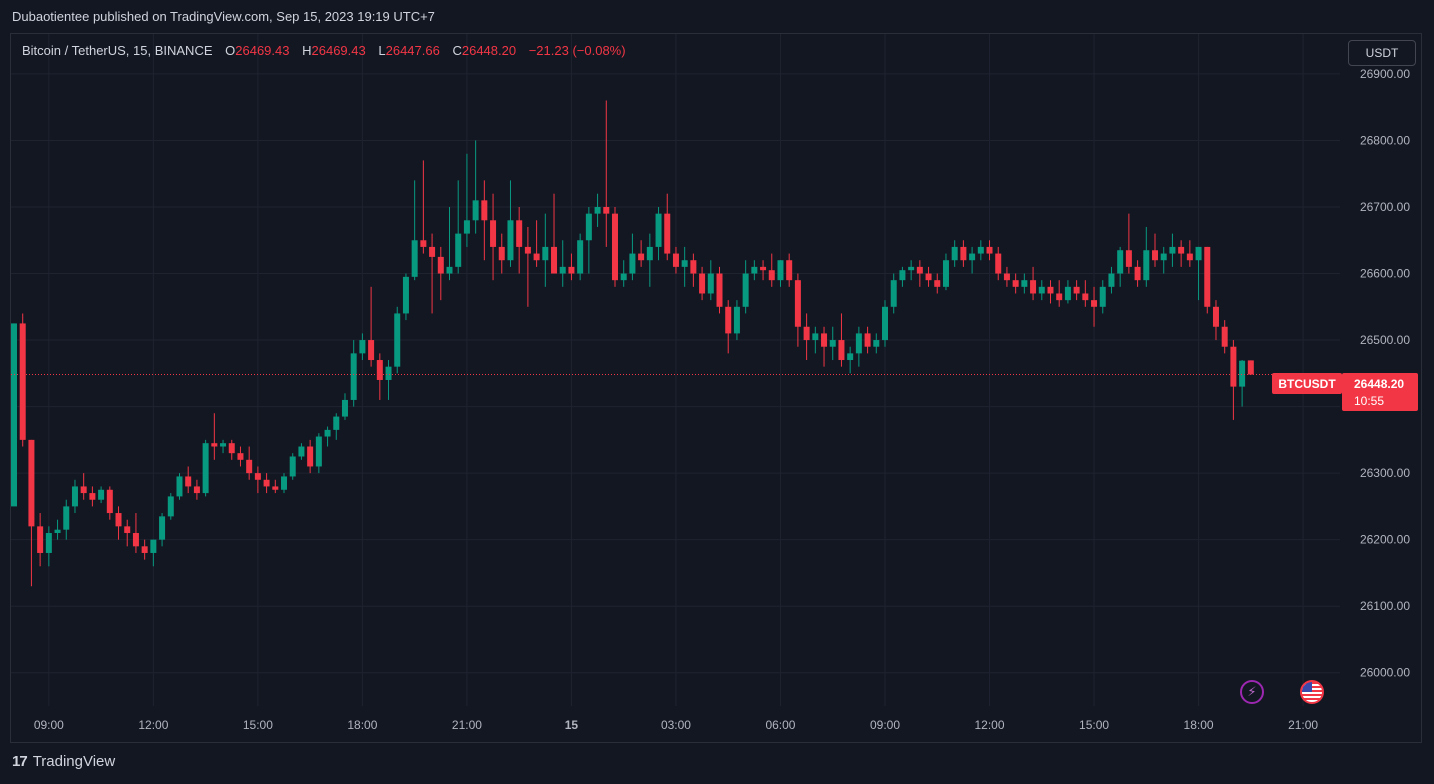  What do you see at coordinates (74, 761) in the screenshot?
I see `brand-name: TradingView` at bounding box center [74, 761].